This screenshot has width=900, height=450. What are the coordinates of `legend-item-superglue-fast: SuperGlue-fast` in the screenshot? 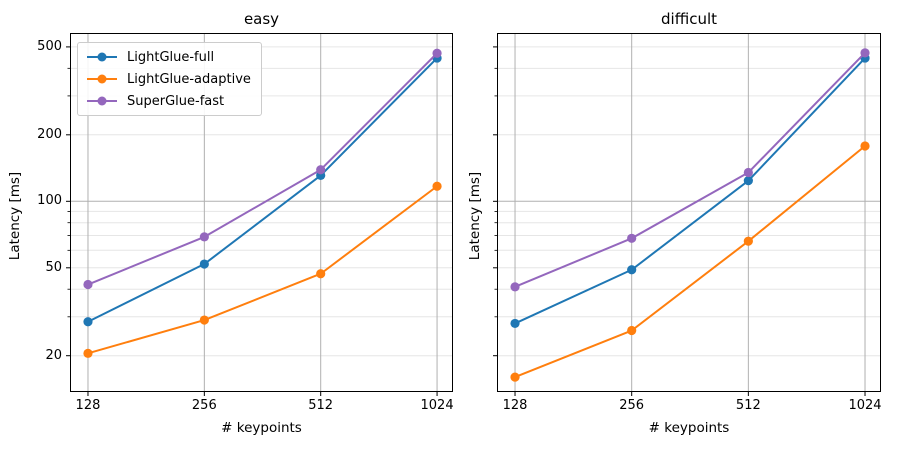 It's located at (168, 101).